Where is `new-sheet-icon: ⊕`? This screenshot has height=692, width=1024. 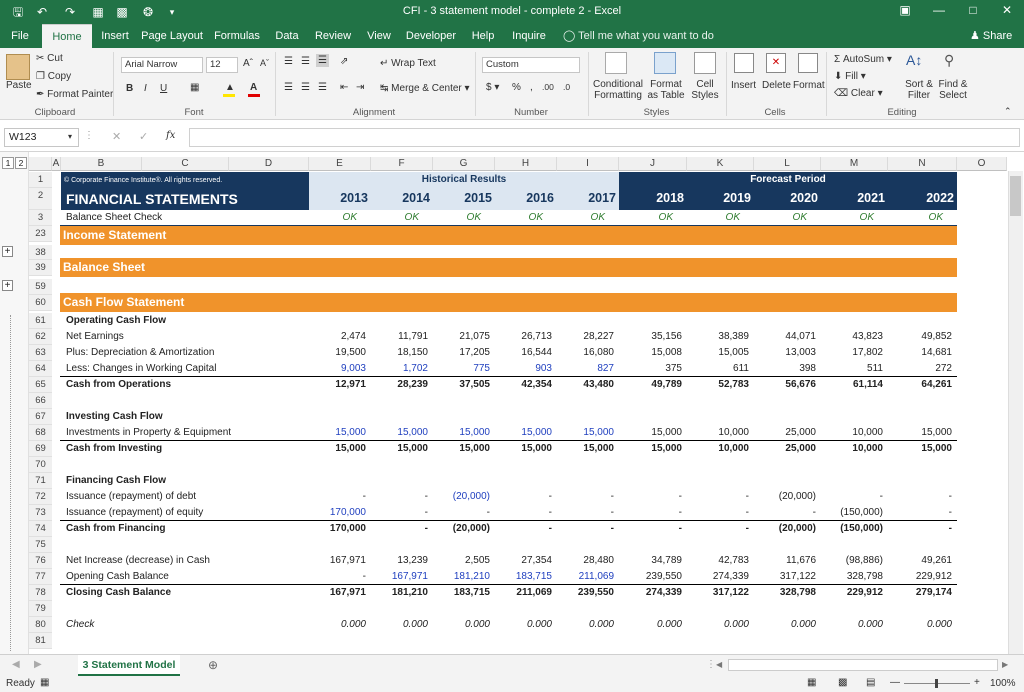 new-sheet-icon: ⊕ is located at coordinates (213, 665).